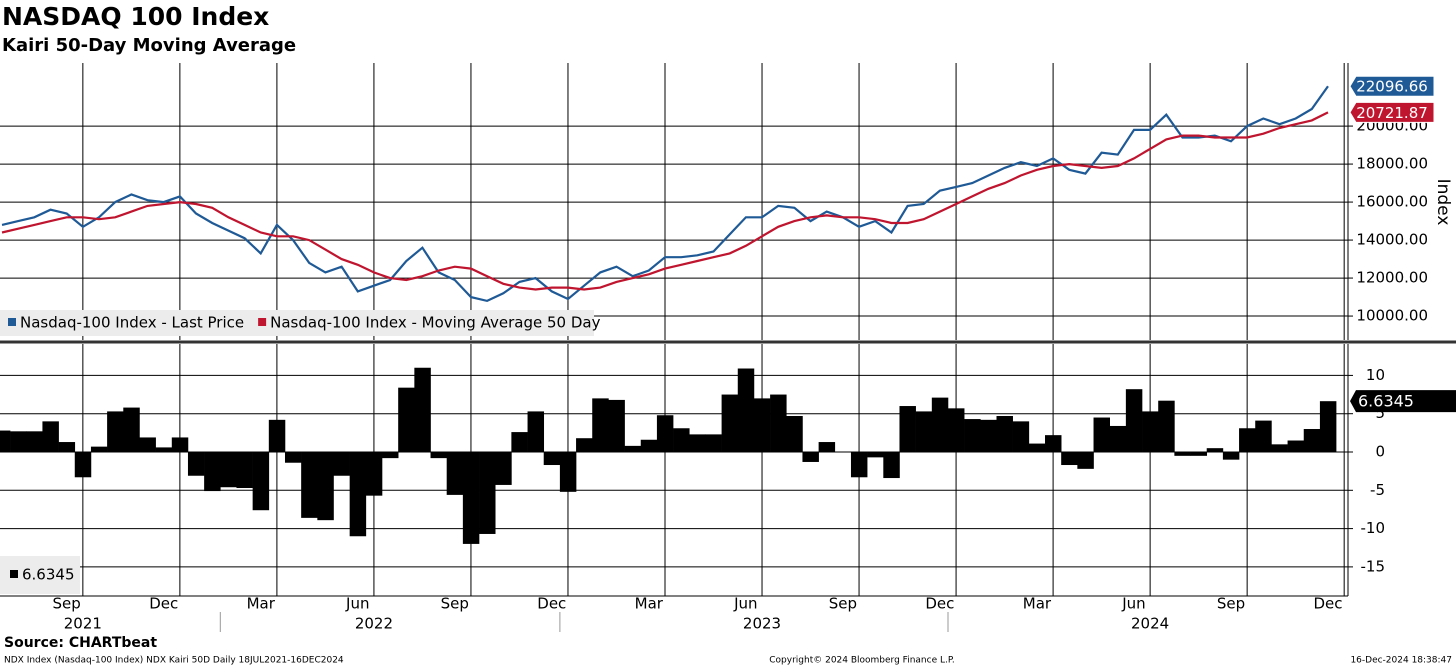 The height and width of the screenshot is (666, 1456). I want to click on y-tick-label: -5, so click(1377, 490).